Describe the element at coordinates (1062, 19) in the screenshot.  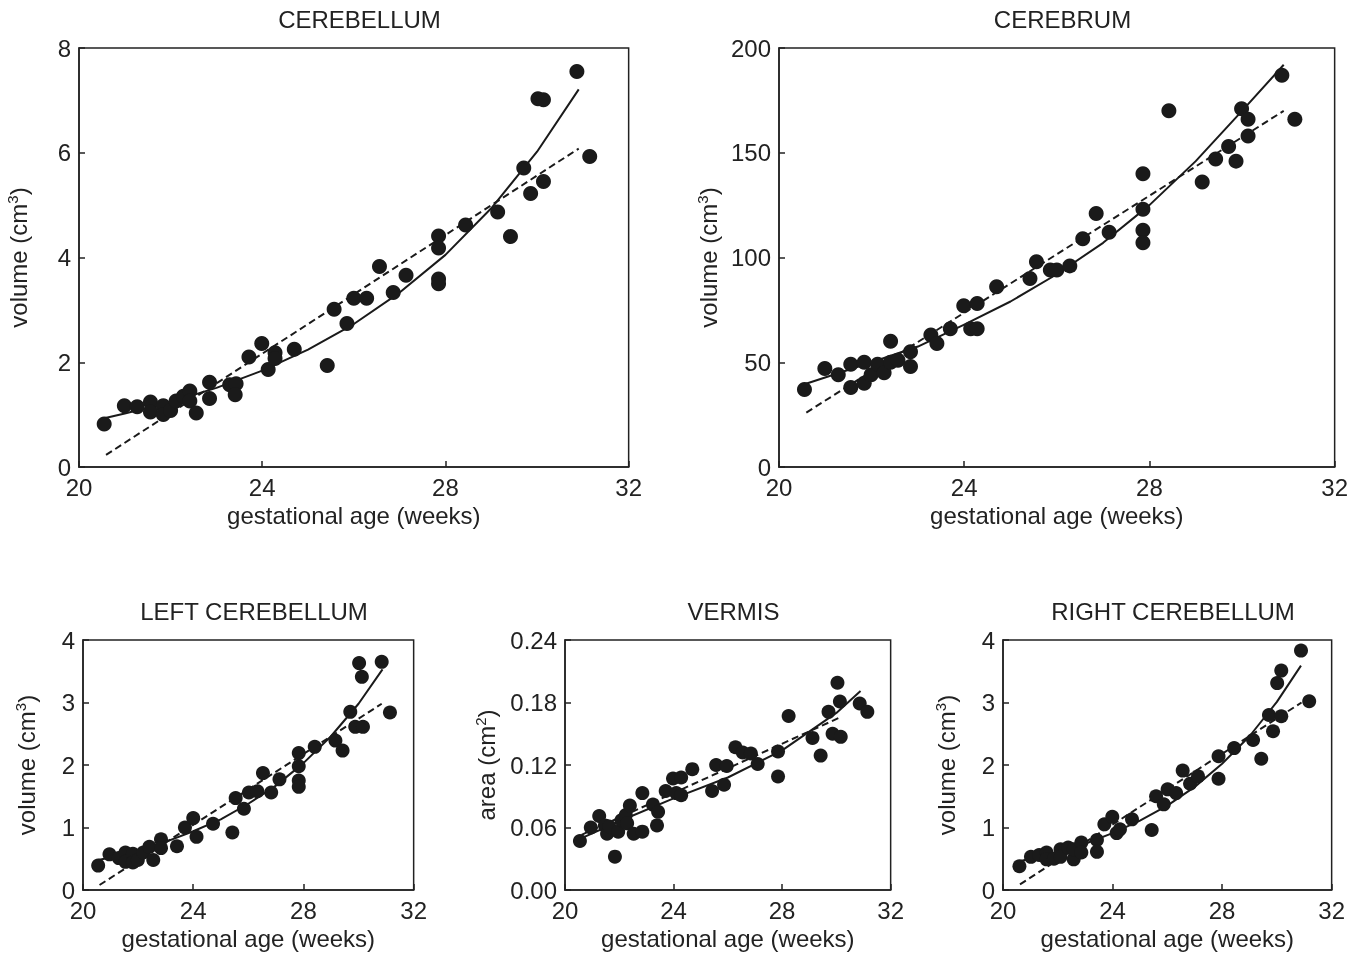
I see `chart-title: CEREBRUM` at that location.